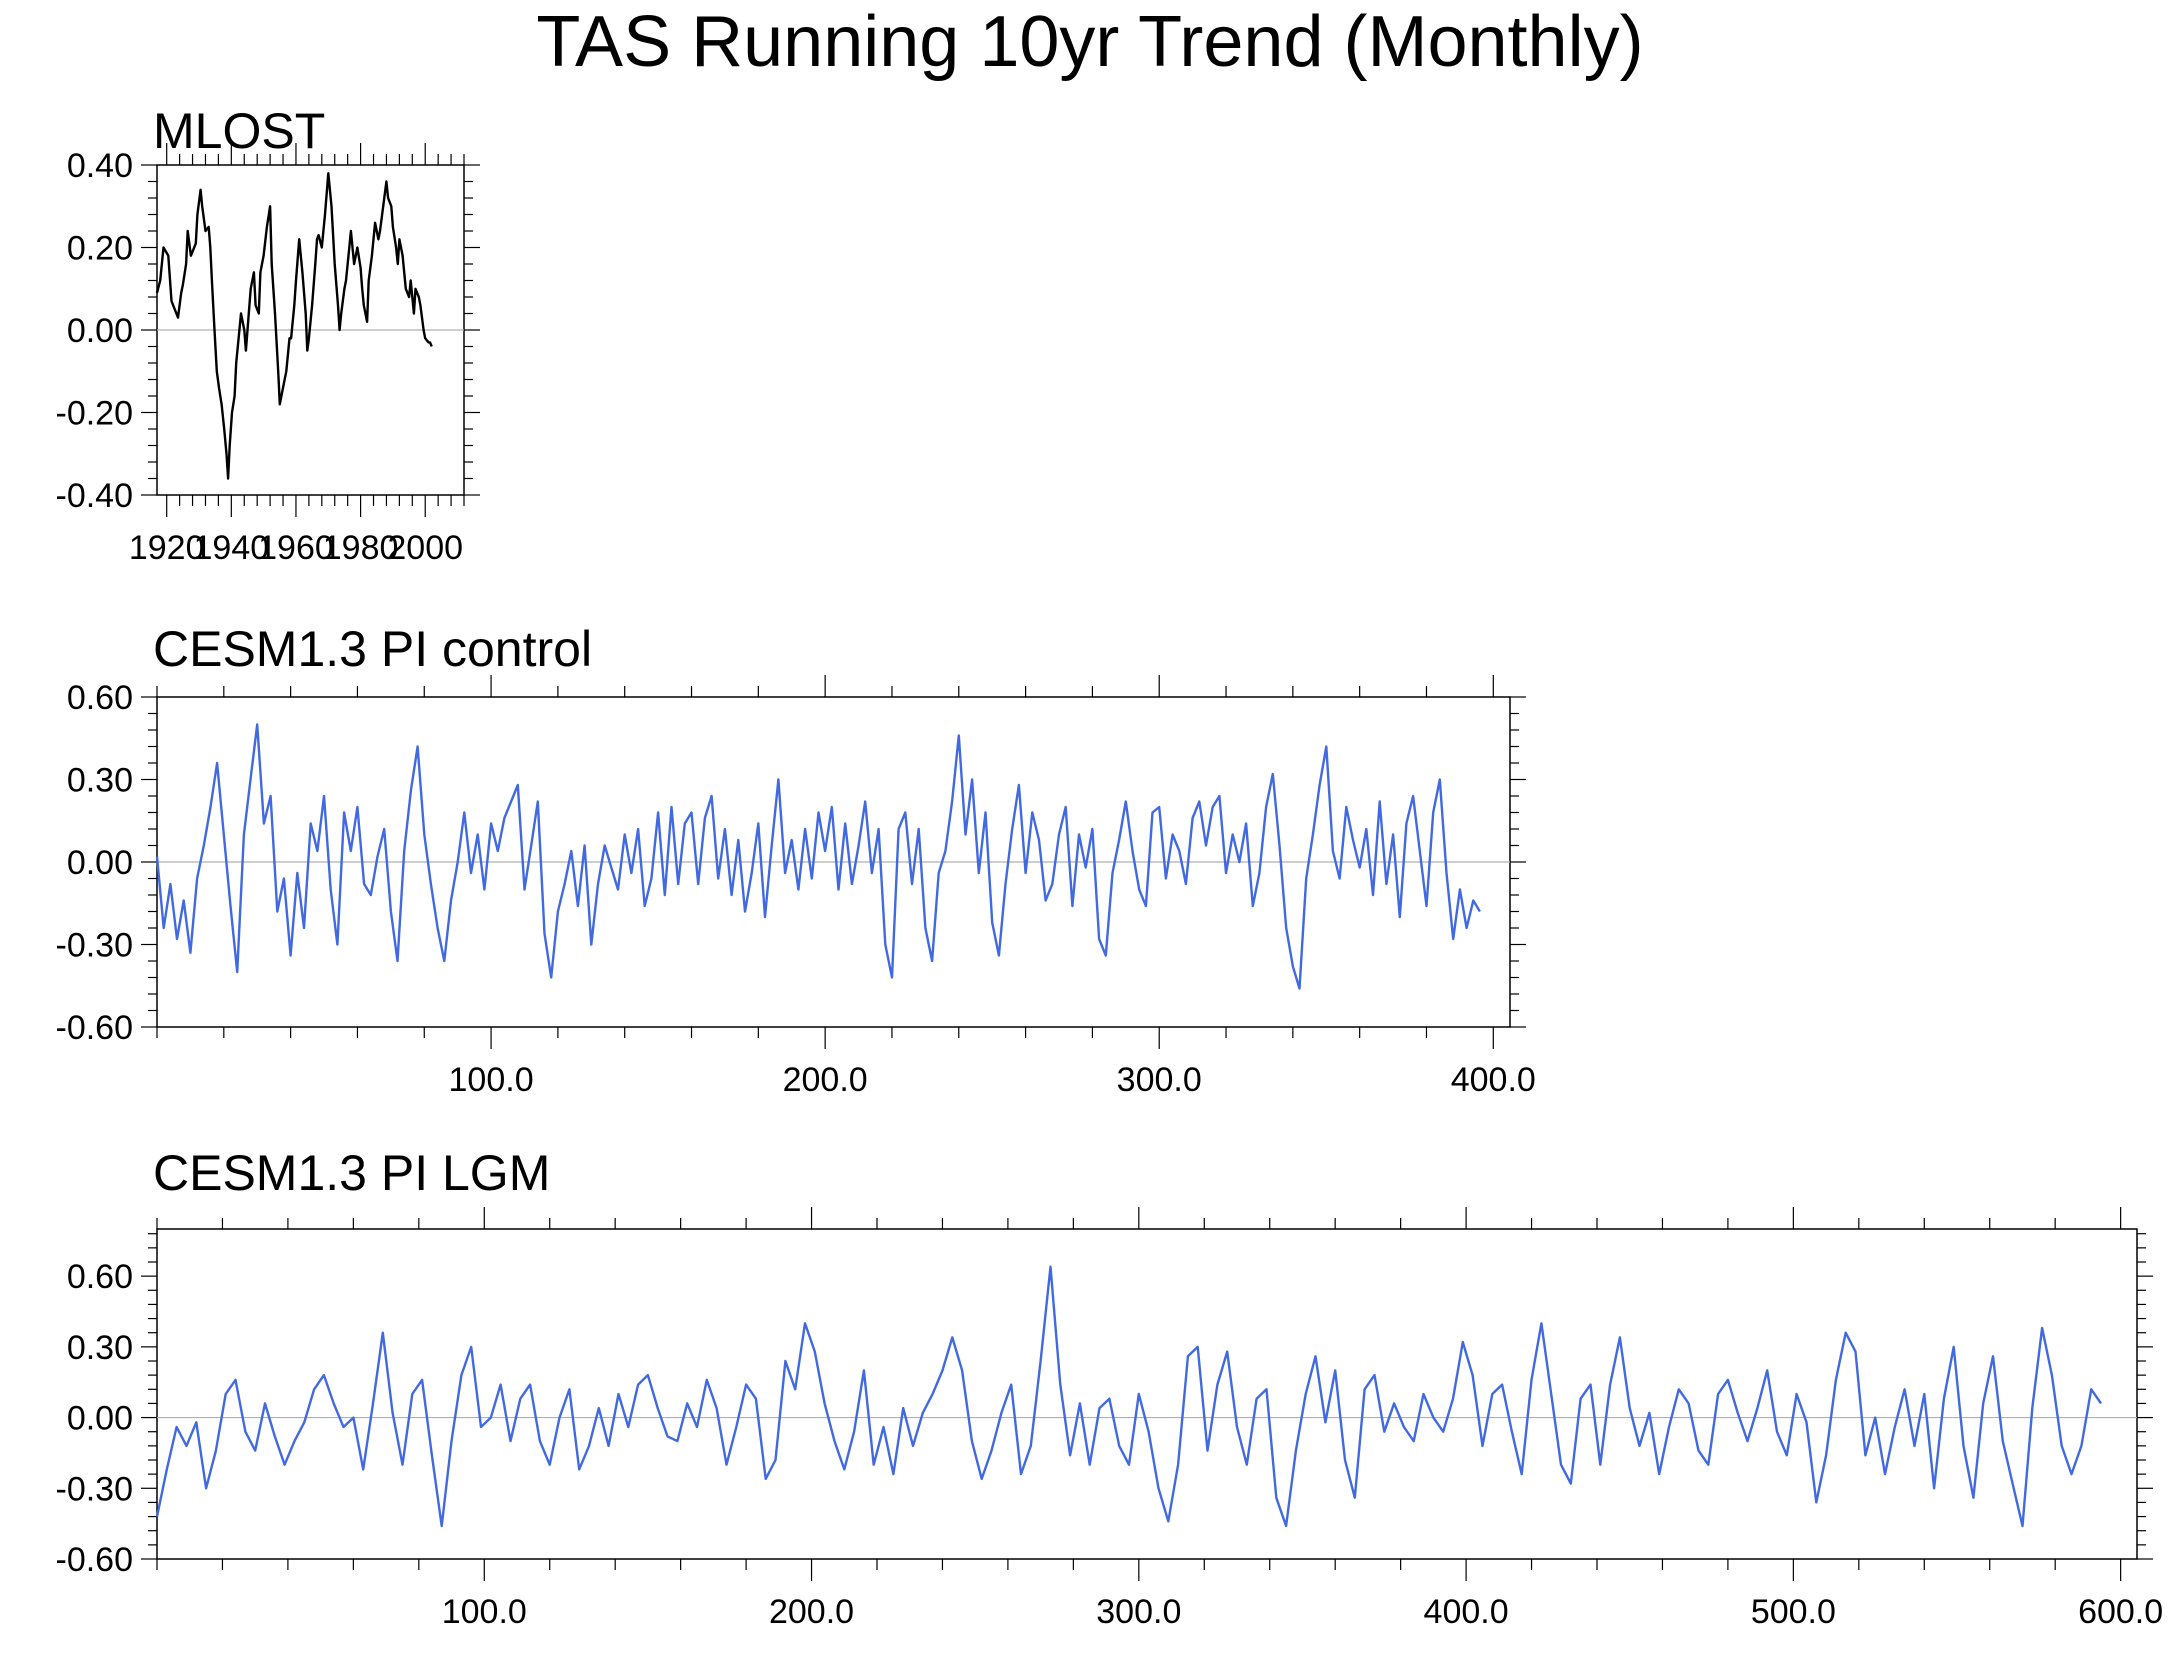  I want to click on x-tick-label: 2000, so click(425, 548).